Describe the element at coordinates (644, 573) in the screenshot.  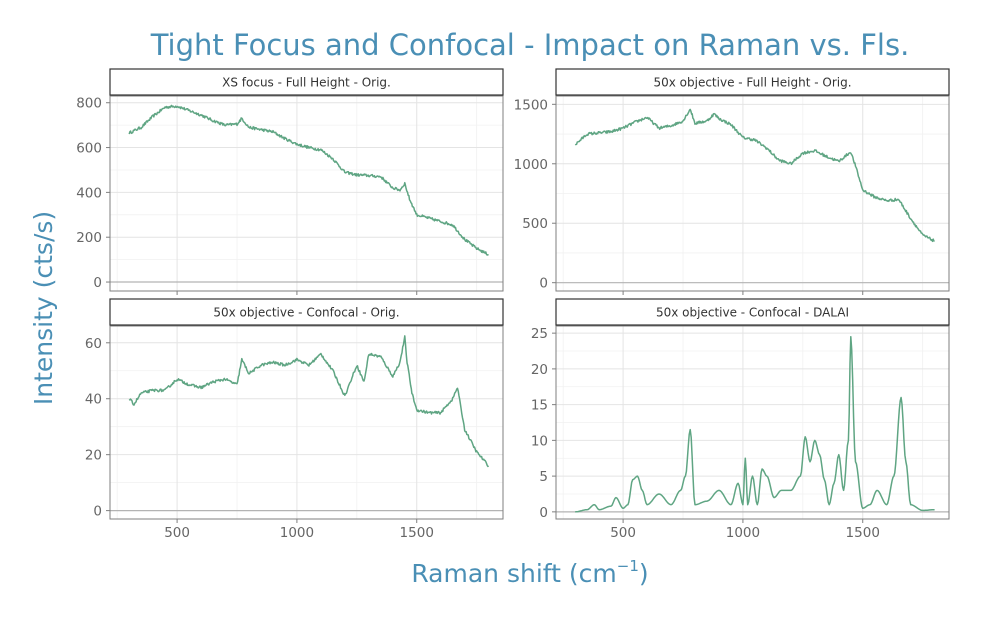
I see `x-axis-title-paren-close: )` at that location.